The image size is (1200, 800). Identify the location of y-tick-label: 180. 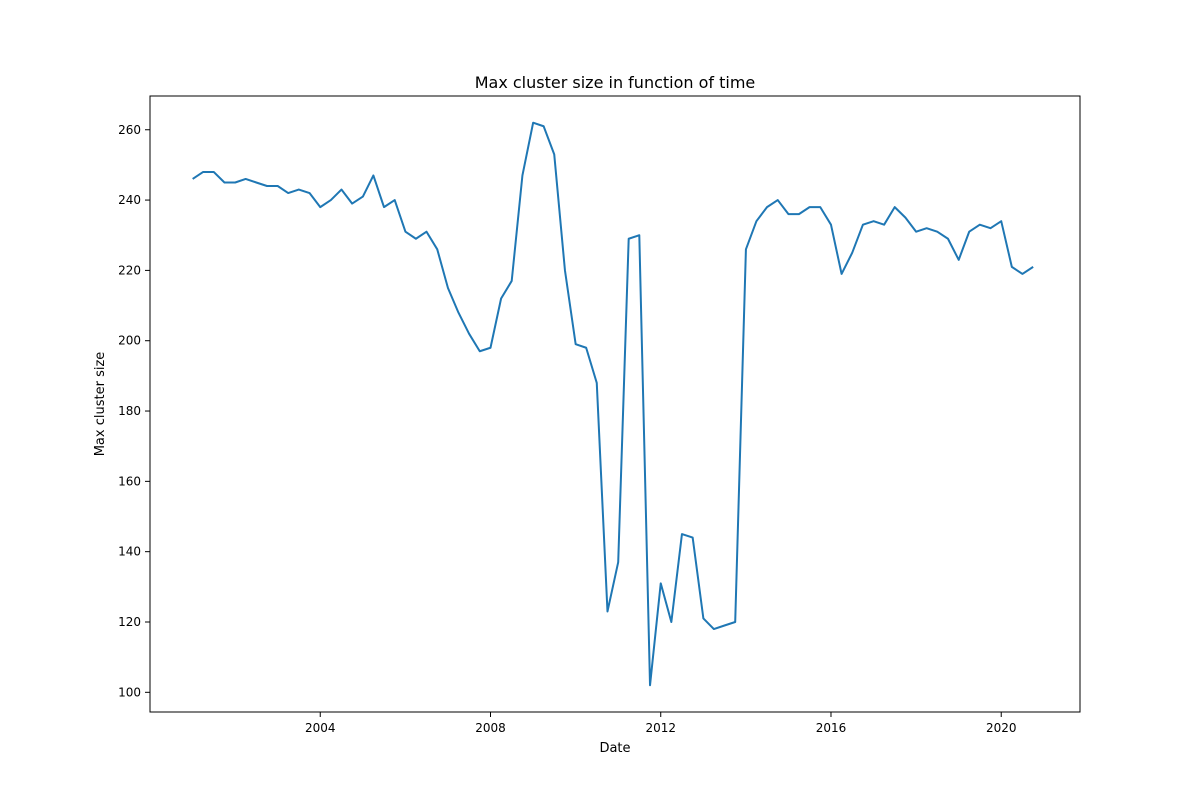
(129, 411).